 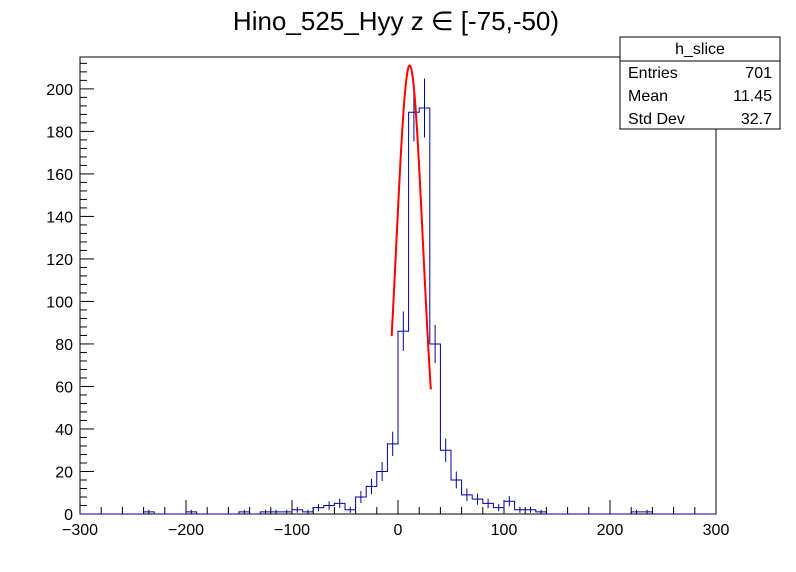 I want to click on y-tick-label: 20, so click(x=64, y=472).